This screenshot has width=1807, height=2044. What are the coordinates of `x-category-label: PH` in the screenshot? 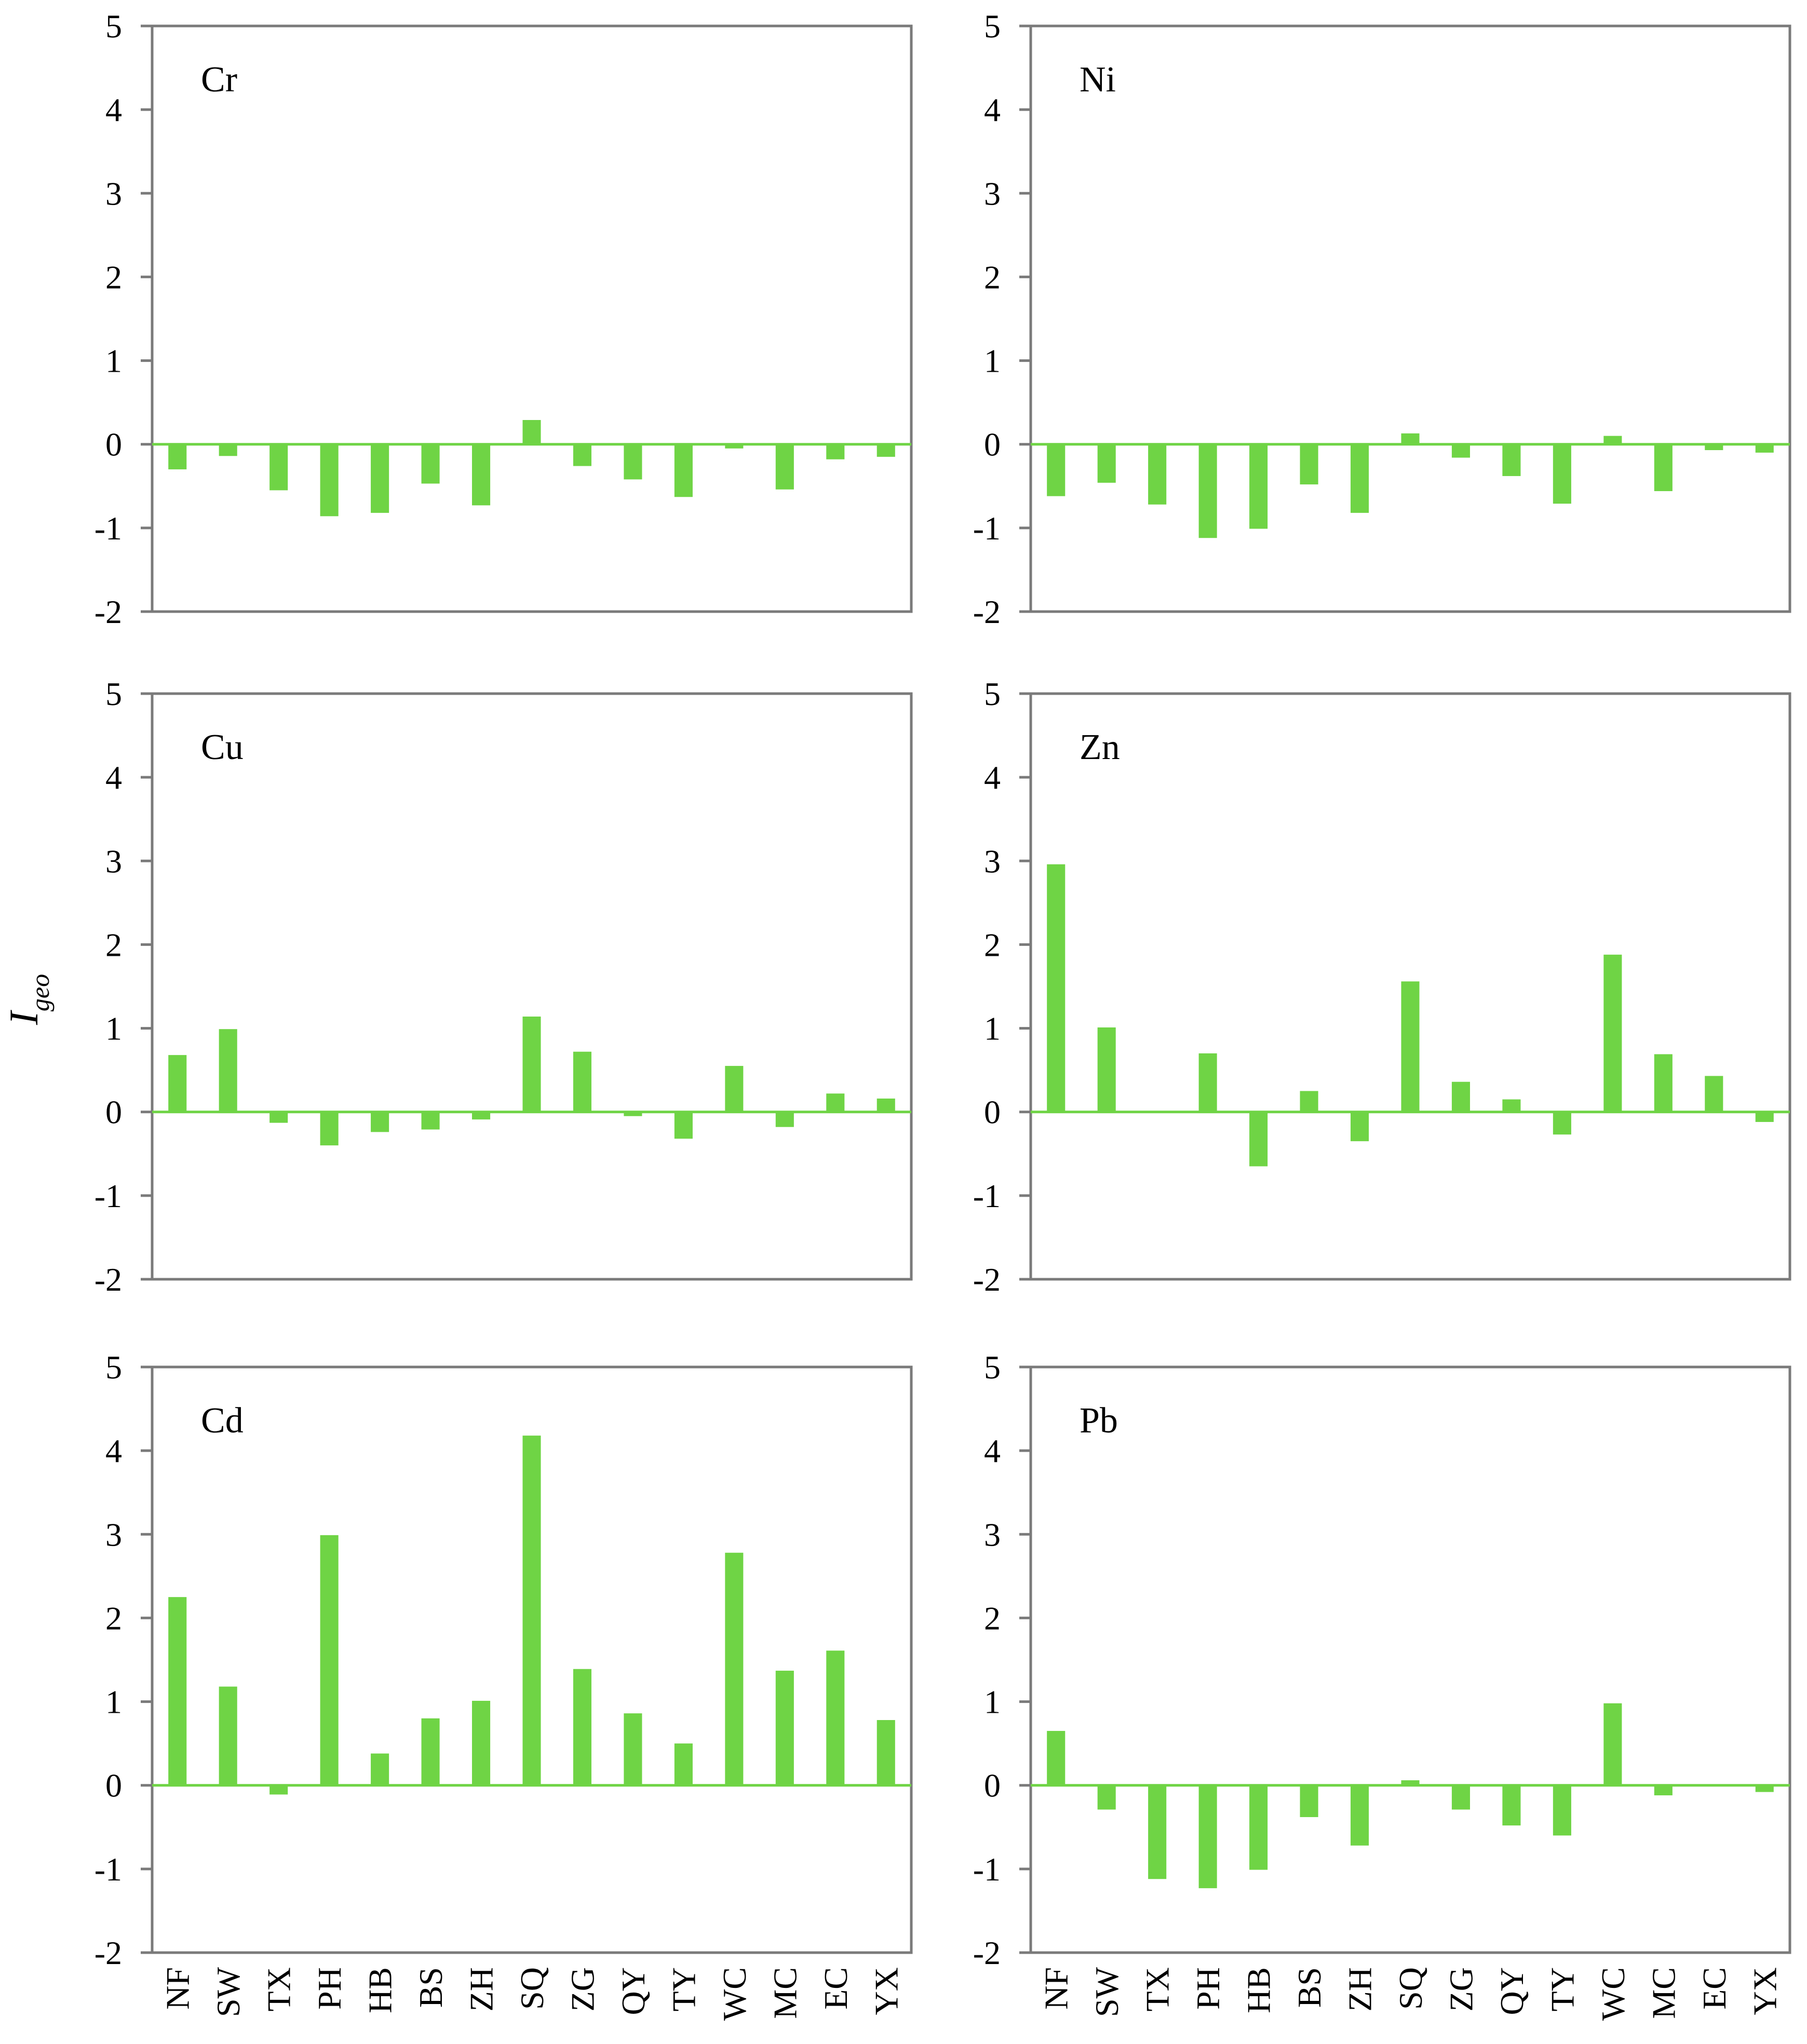 It's located at (329, 1989).